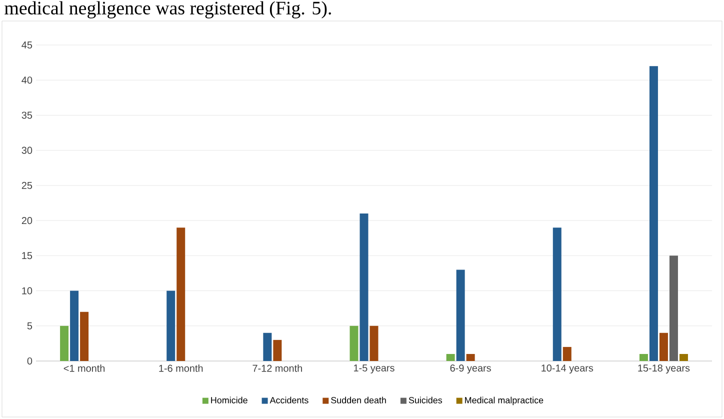 This screenshot has width=724, height=419. I want to click on legend-label: Medical malpractice, so click(504, 401).